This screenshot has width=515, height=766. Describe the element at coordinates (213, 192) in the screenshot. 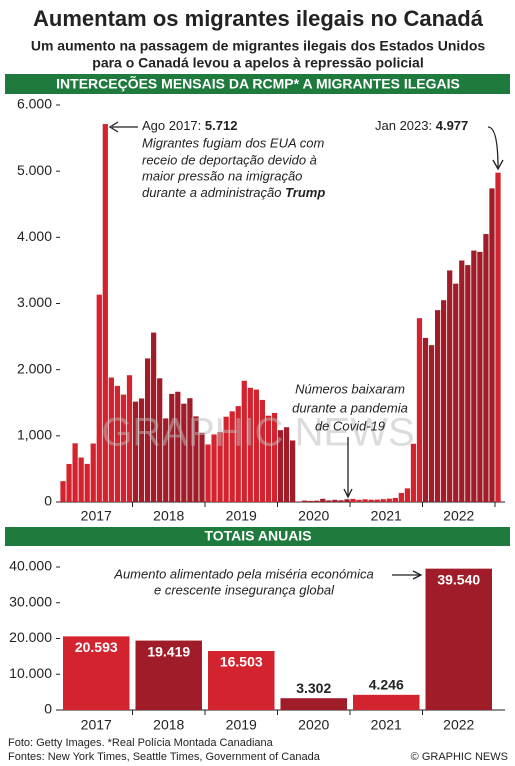

I see `annotation-line: durante a administração` at that location.